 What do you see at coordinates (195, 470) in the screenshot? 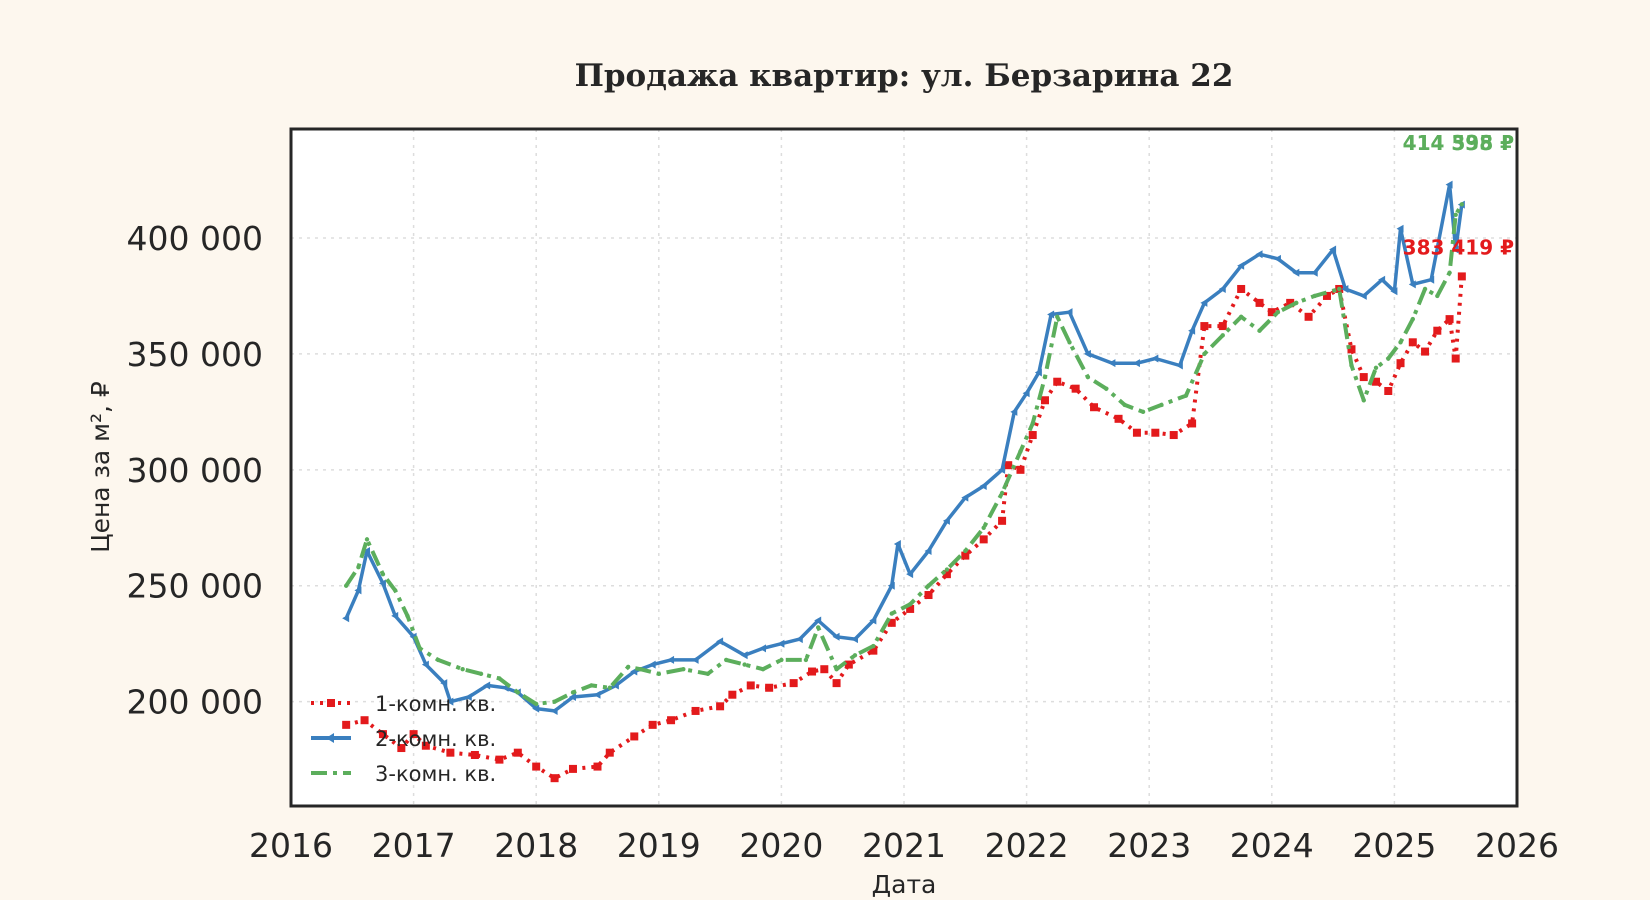
I see `y-tick-label: 300 000` at bounding box center [195, 470].